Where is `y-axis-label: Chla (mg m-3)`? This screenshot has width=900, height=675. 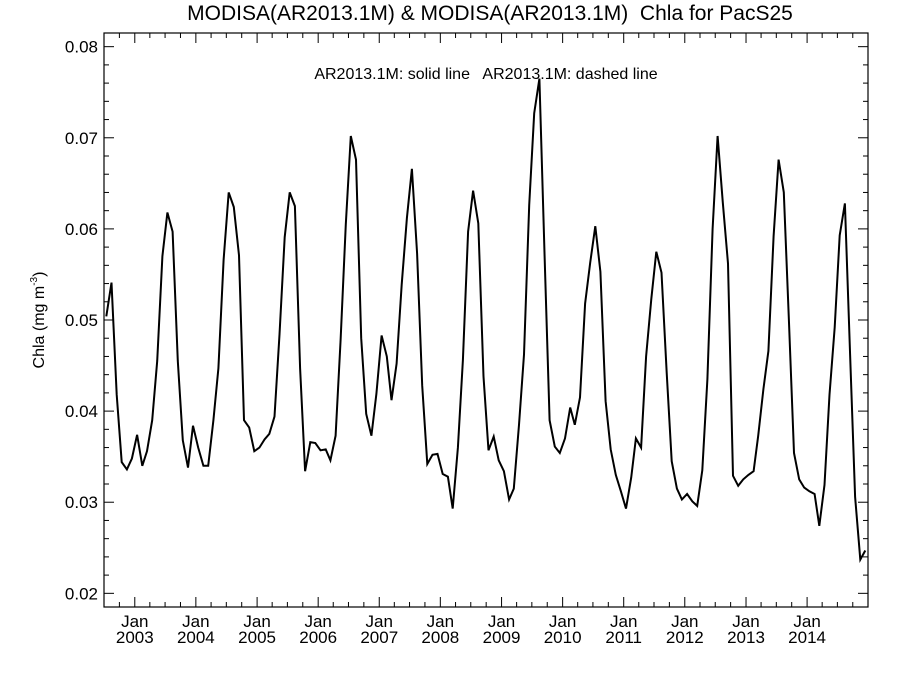
y-axis-label: Chla (mg m-3) is located at coordinates (38, 320).